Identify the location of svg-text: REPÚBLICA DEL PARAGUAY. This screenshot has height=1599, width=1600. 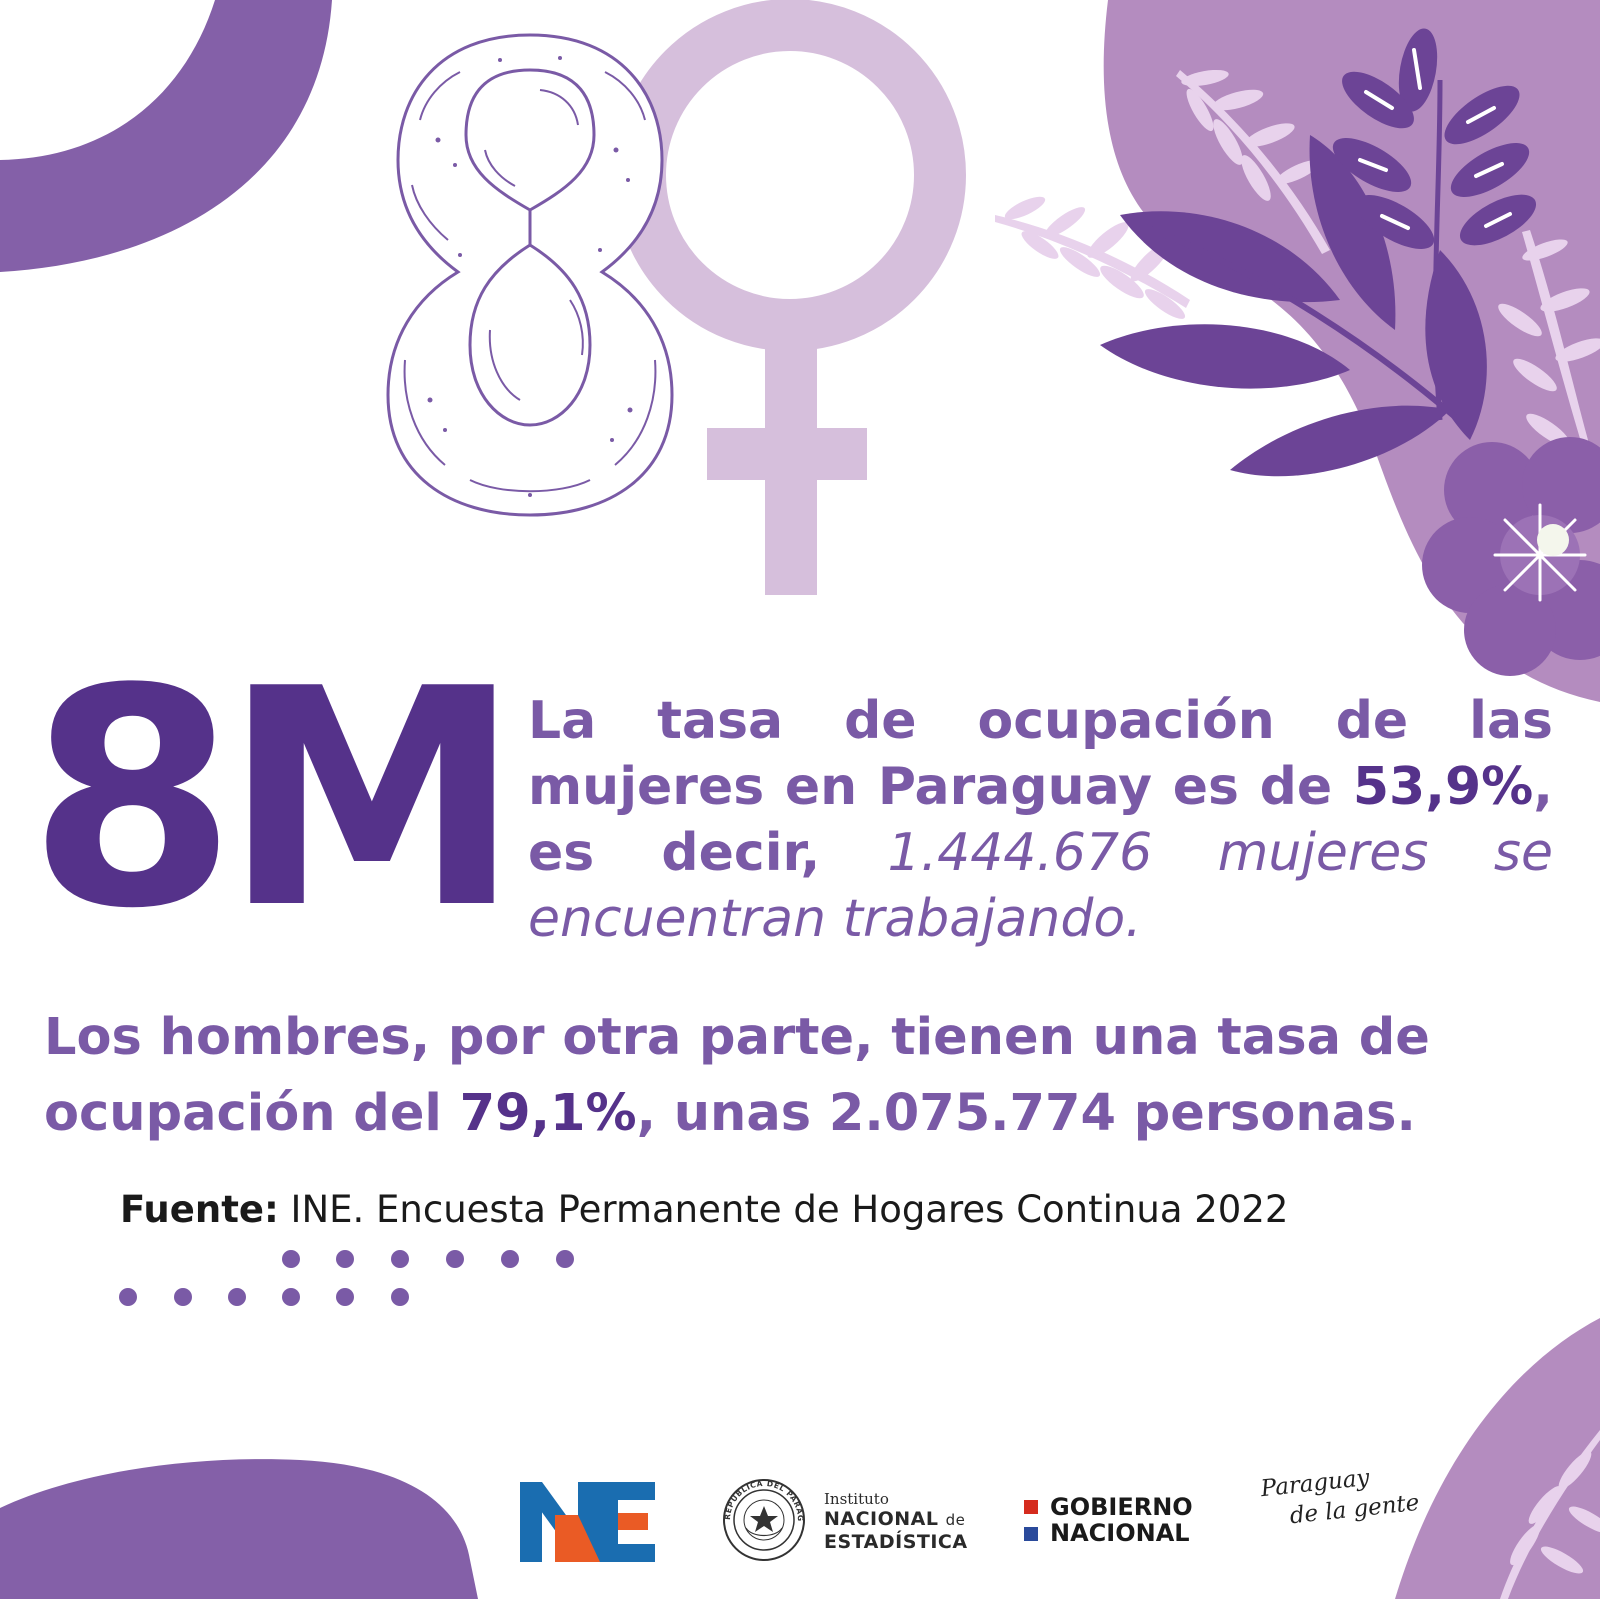
(761, 1498).